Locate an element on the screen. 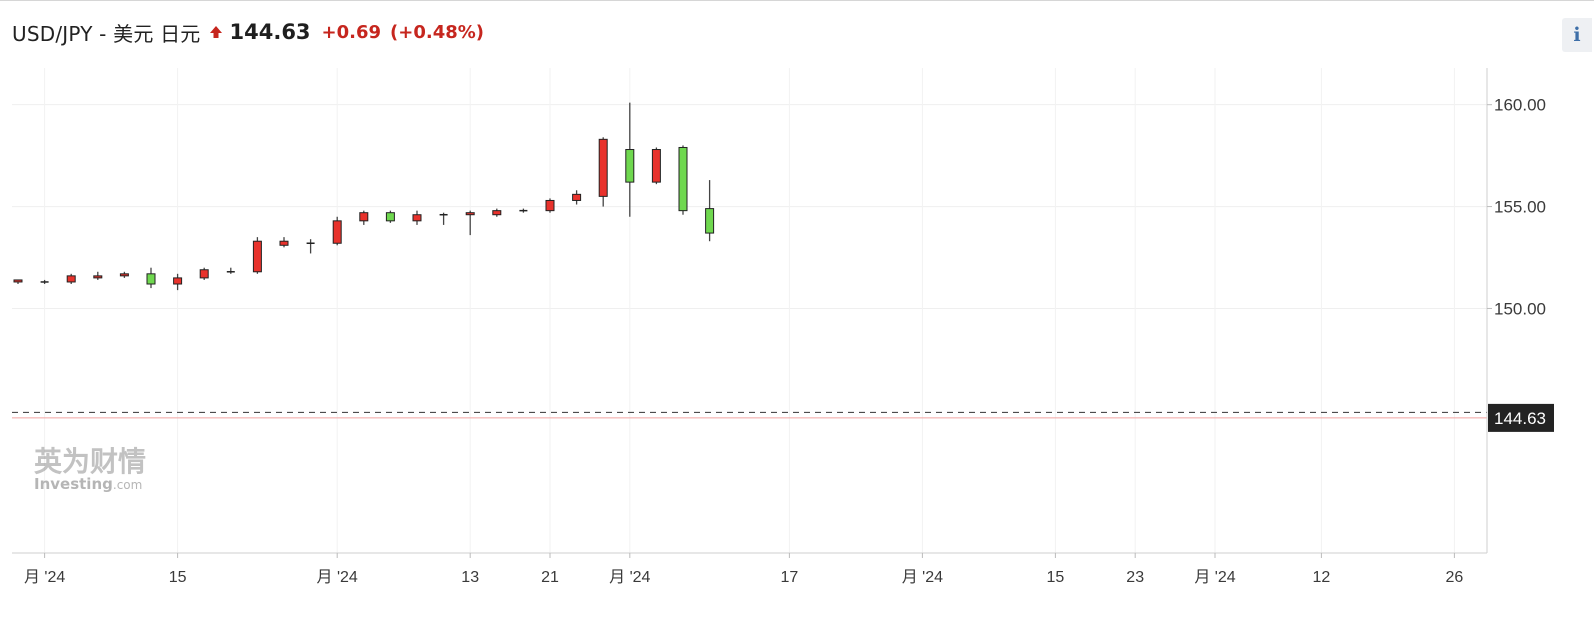 This screenshot has height=620, width=1594. x-tick-label: 23 is located at coordinates (1135, 577).